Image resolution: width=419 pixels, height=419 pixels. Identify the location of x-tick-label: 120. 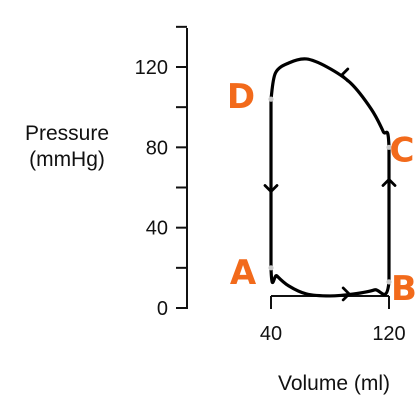
(388, 334).